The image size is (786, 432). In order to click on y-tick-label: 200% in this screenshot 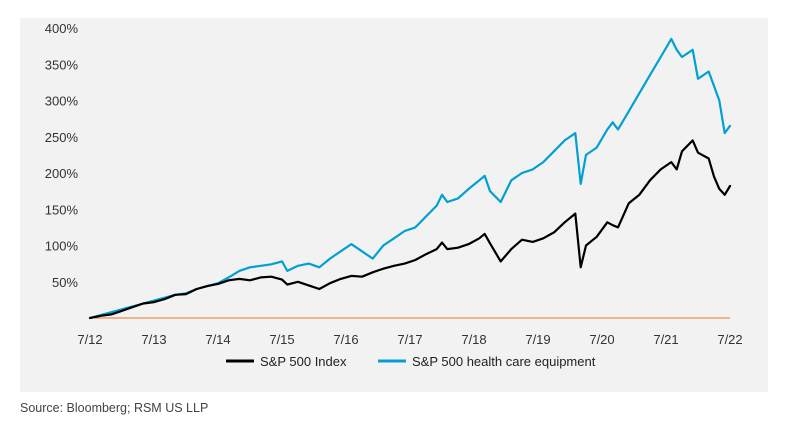, I will do `click(62, 173)`.